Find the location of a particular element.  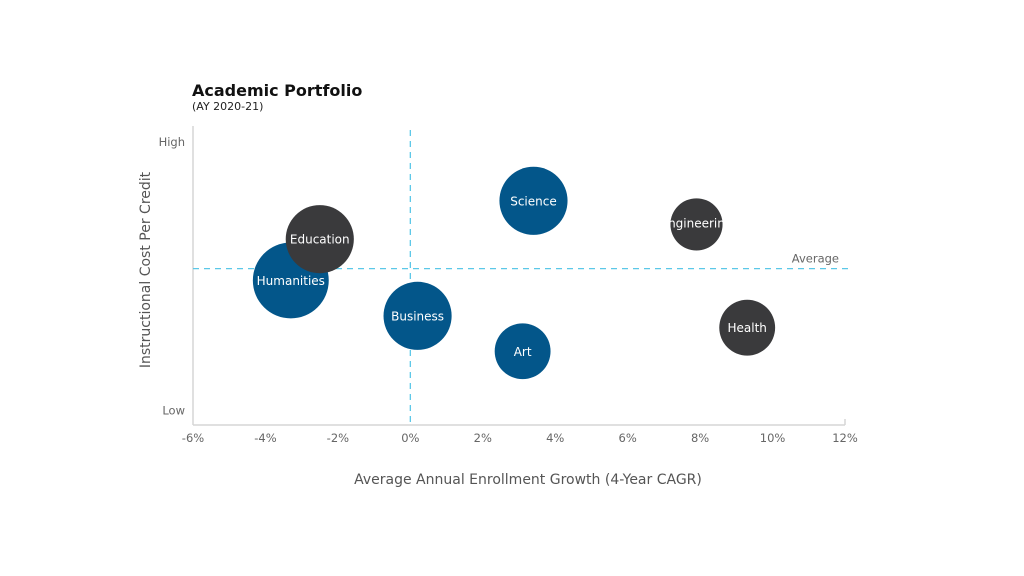

bubble-label: Health is located at coordinates (746, 328).